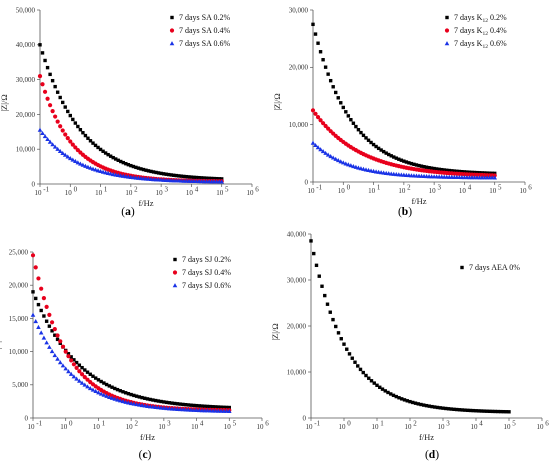 The width and height of the screenshot is (550, 471). What do you see at coordinates (379, 188) in the screenshot?
I see `x-tick-exponent: 1` at bounding box center [379, 188].